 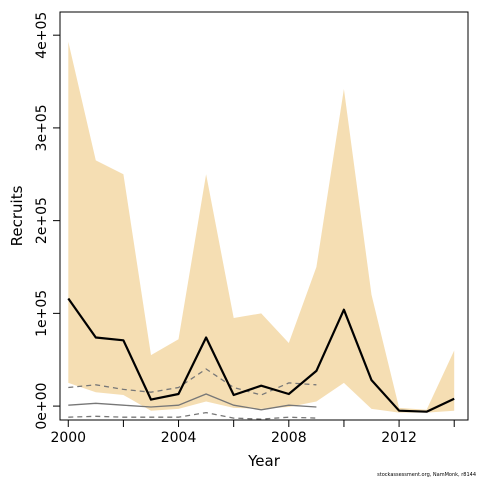 I want to click on y-tick-label: 1e+05, so click(x=42, y=313).